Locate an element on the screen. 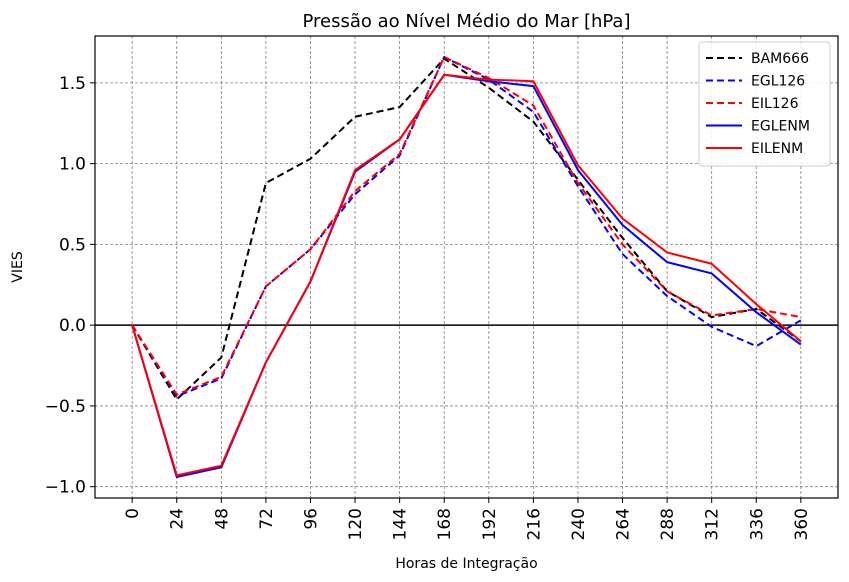 The width and height of the screenshot is (849, 582). y-tick-label: 0.5 is located at coordinates (72, 245).